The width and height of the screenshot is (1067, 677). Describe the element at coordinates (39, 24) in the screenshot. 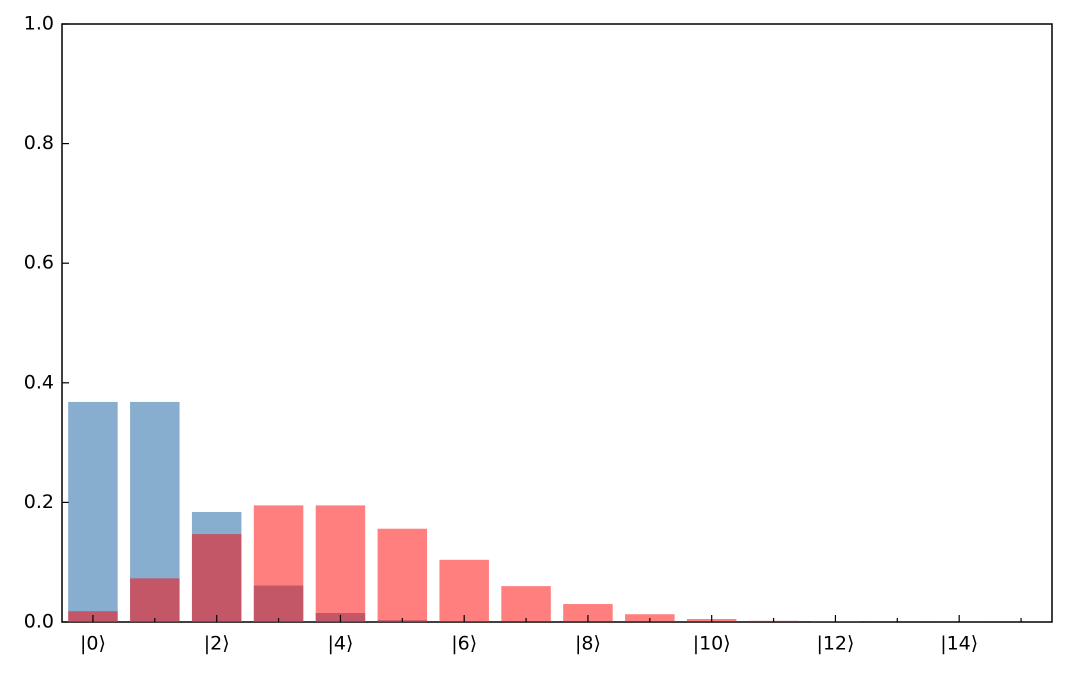

I see `y-tick-label: 1.0` at that location.